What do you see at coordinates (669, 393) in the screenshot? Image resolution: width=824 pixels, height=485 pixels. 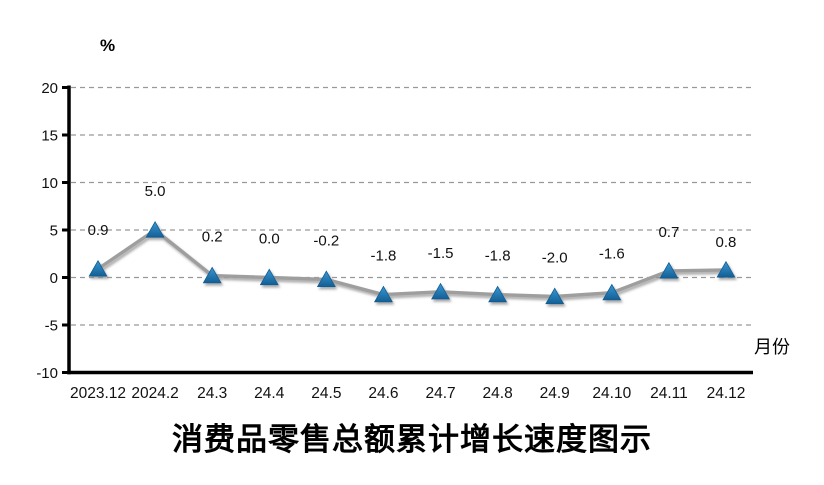 I see `x-axis-tick-label: 24.11` at bounding box center [669, 393].